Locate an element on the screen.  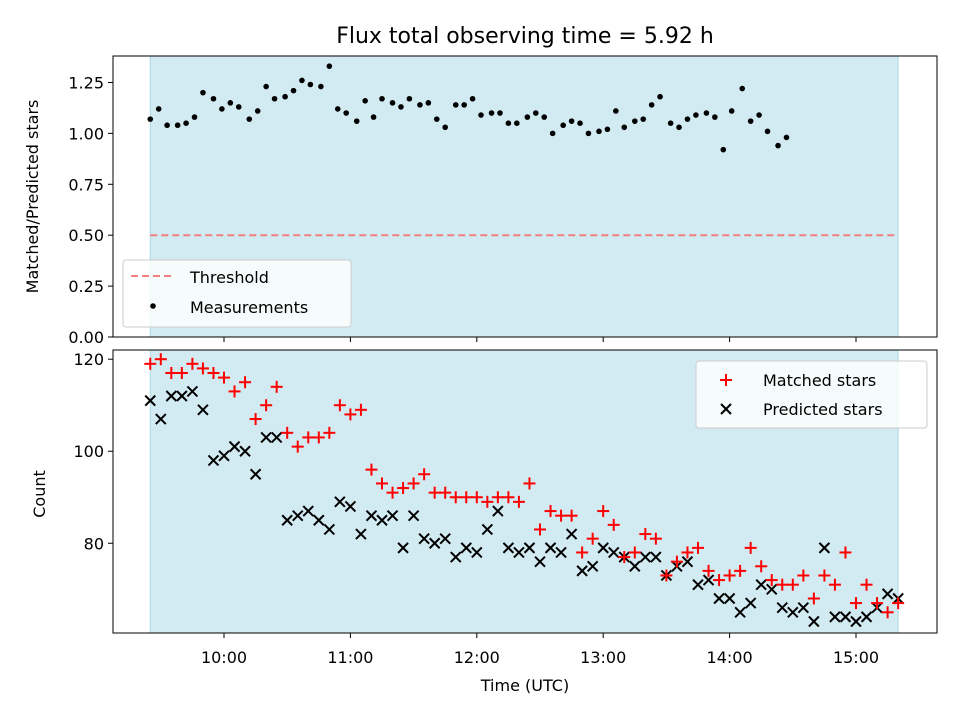
legend-predicted-swatch is located at coordinates (726, 409).